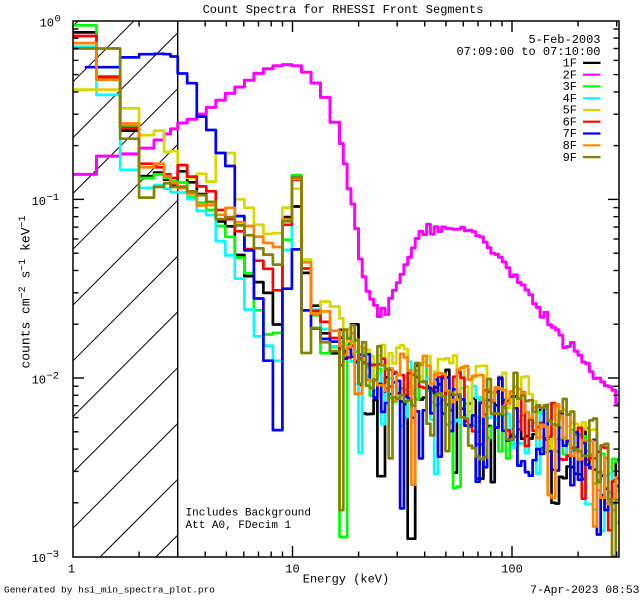  I want to click on svg-text: 100, so click(512, 570).